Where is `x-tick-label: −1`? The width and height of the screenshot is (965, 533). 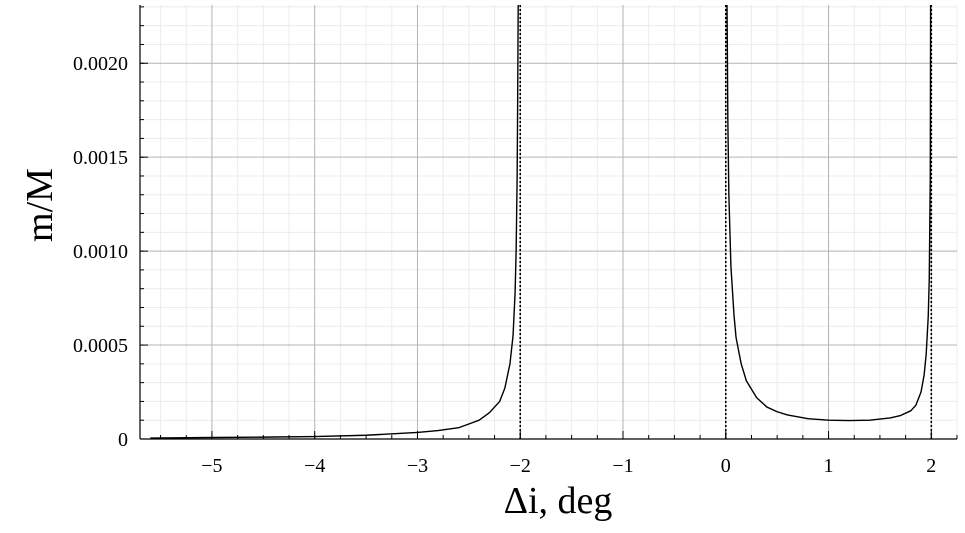
x-tick-label: −1 is located at coordinates (622, 466).